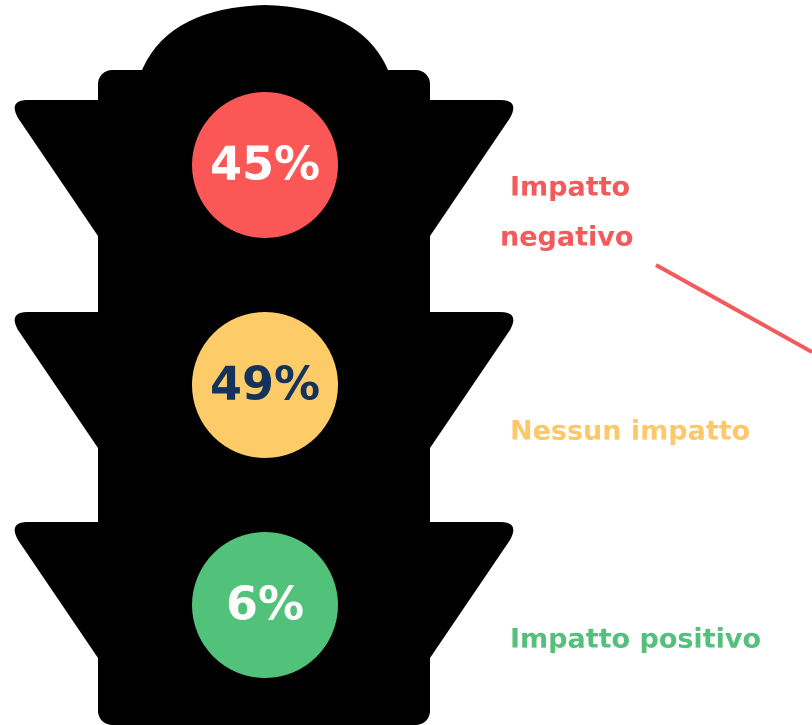  What do you see at coordinates (570, 187) in the screenshot?
I see `light-label: Impatto` at bounding box center [570, 187].